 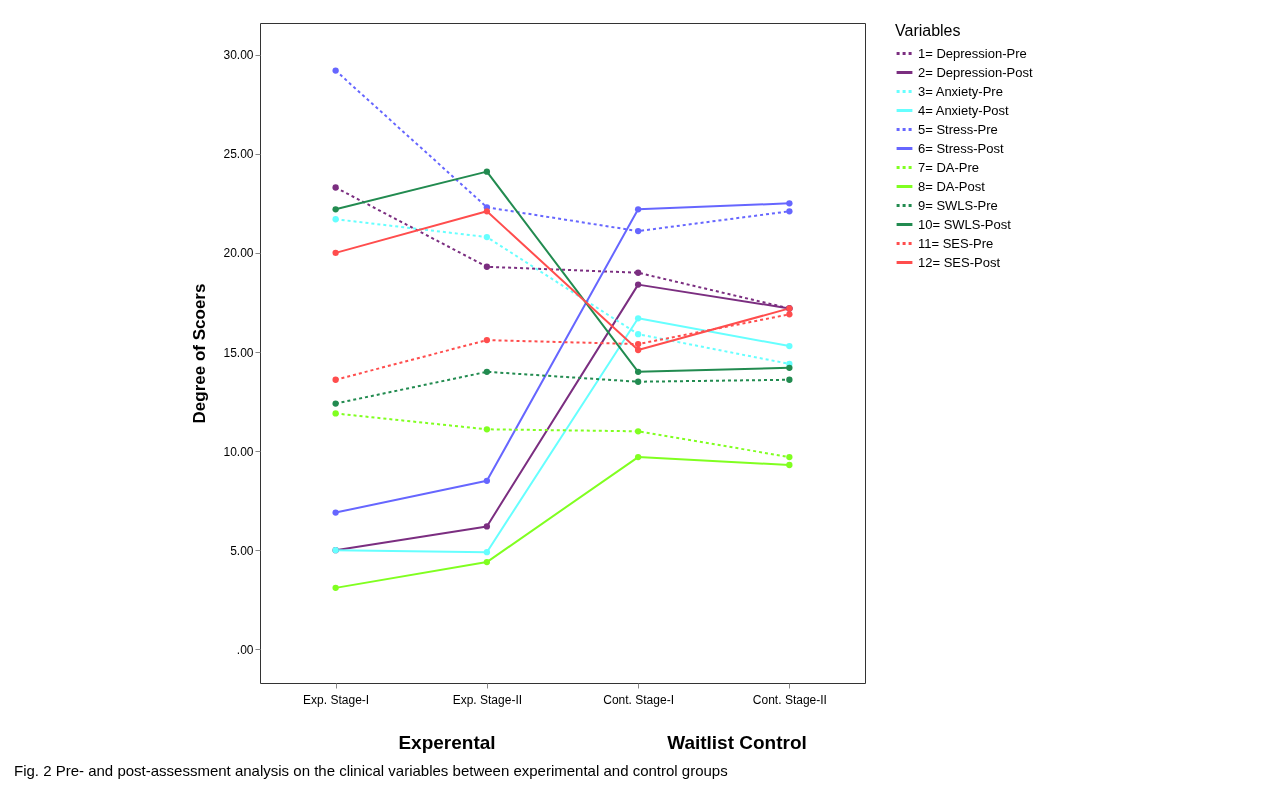 I want to click on y-tick-label: 30.00, so click(x=238, y=55).